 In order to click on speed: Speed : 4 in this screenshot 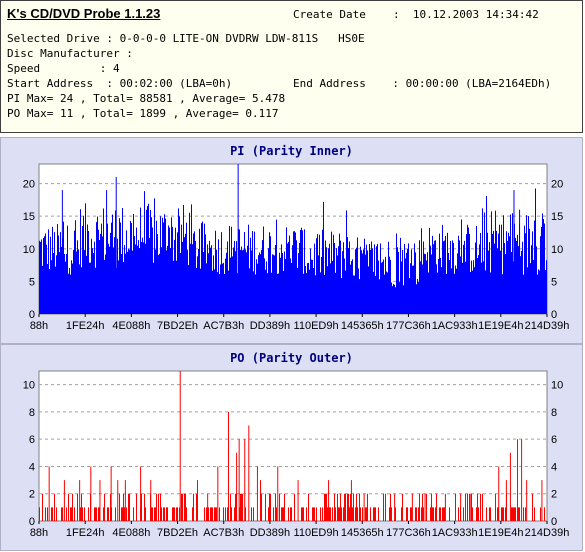, I will do `click(63, 68)`.